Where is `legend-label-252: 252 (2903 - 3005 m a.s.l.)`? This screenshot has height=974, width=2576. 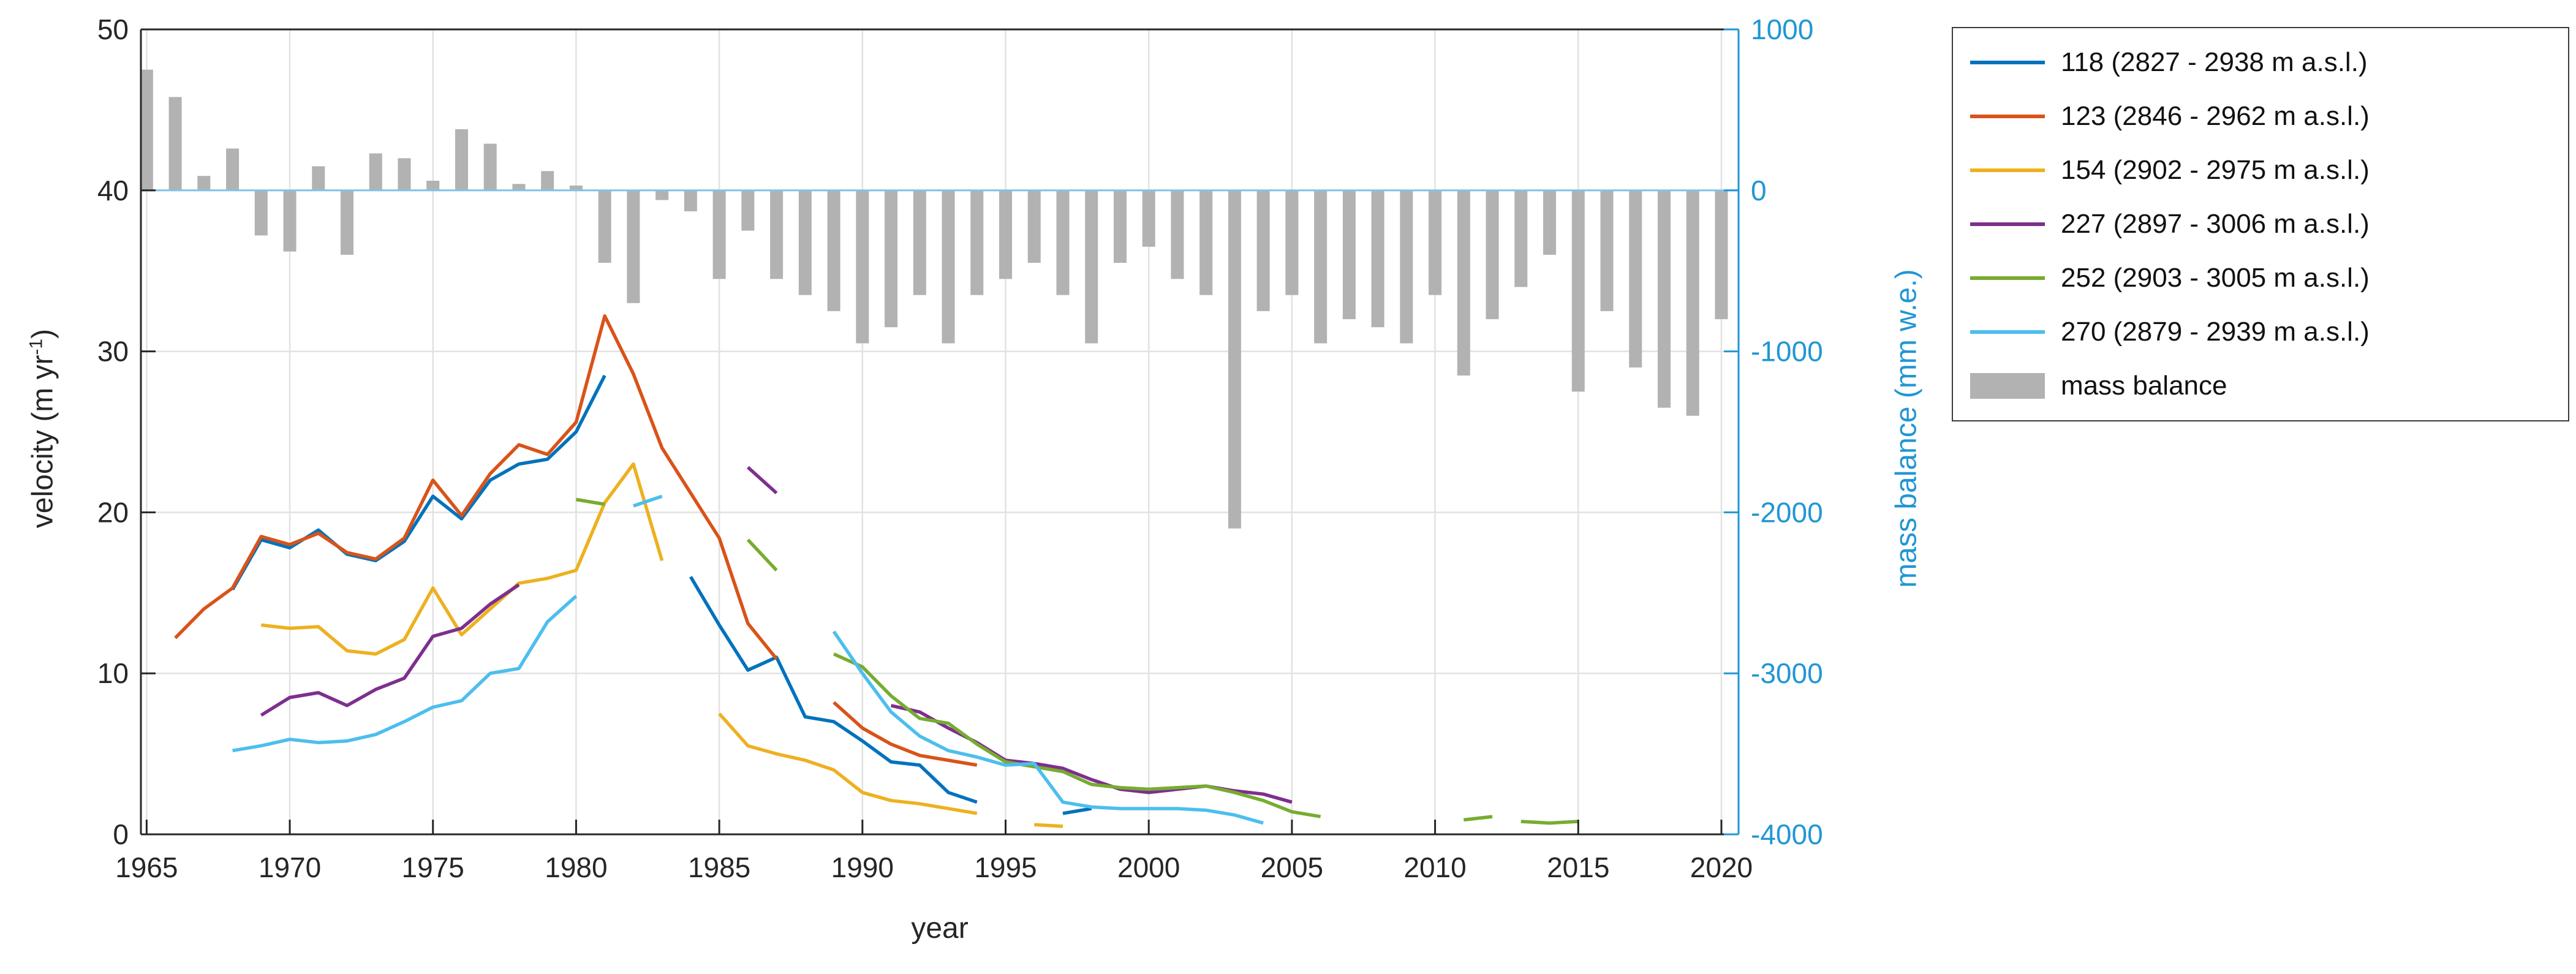 legend-label-252: 252 (2903 - 3005 m a.s.l.) is located at coordinates (2215, 278).